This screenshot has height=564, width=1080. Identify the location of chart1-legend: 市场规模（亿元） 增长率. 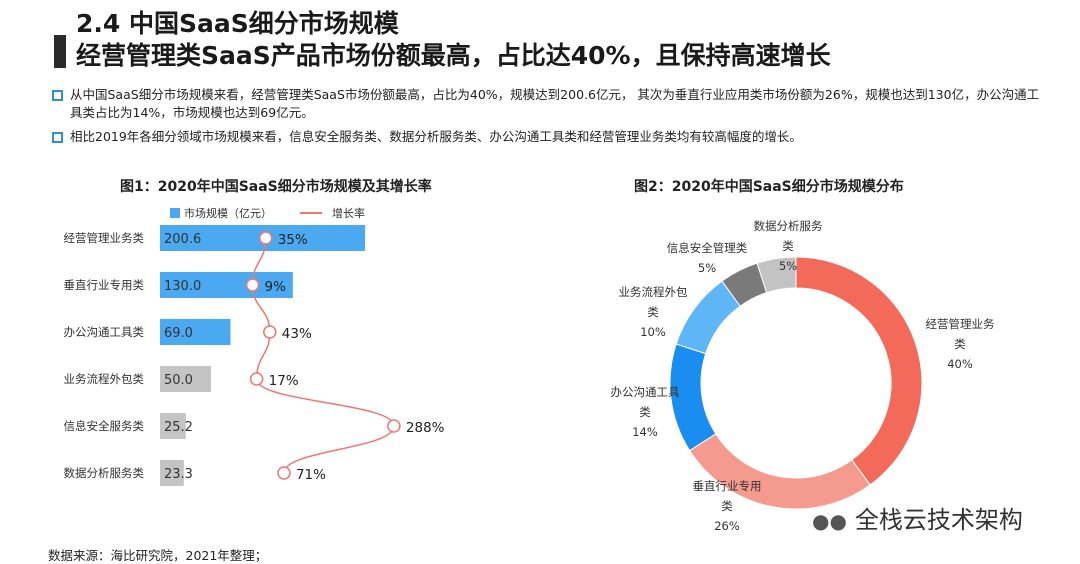
(267, 213).